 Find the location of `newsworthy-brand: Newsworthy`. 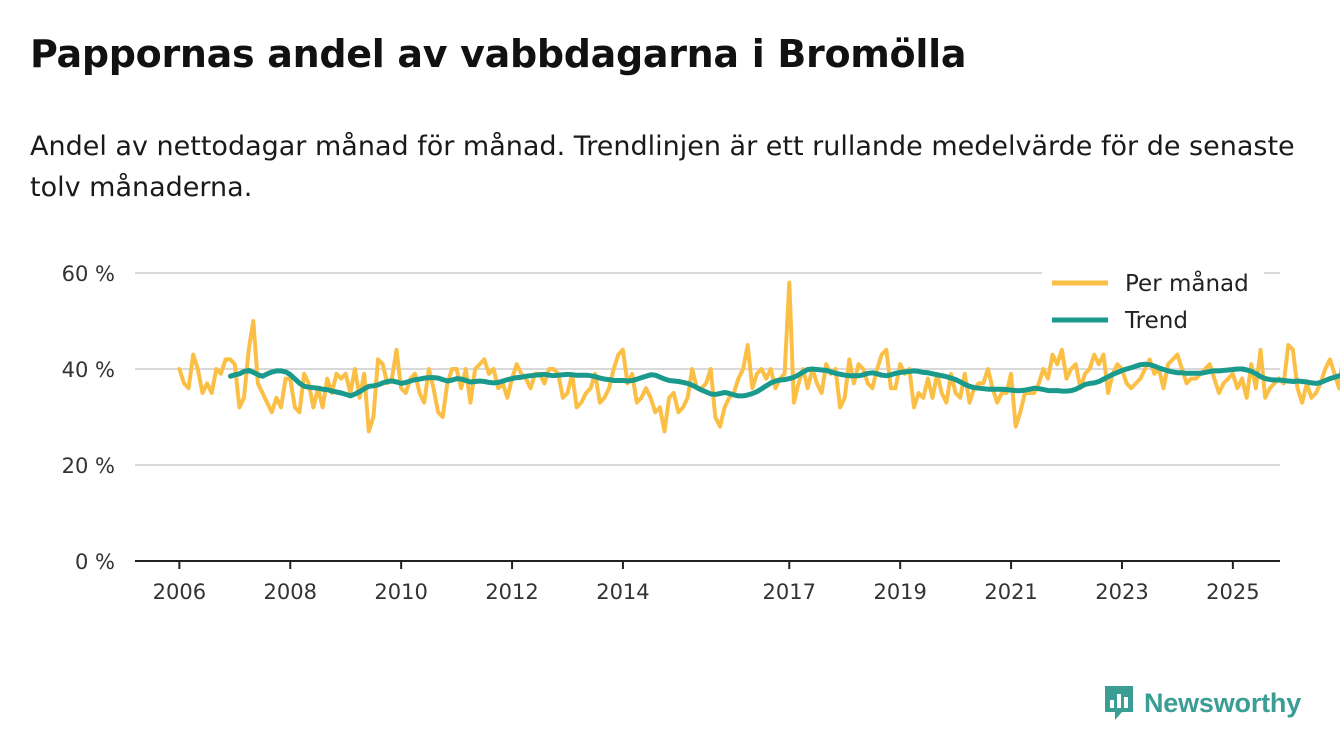

newsworthy-brand: Newsworthy is located at coordinates (1201, 703).